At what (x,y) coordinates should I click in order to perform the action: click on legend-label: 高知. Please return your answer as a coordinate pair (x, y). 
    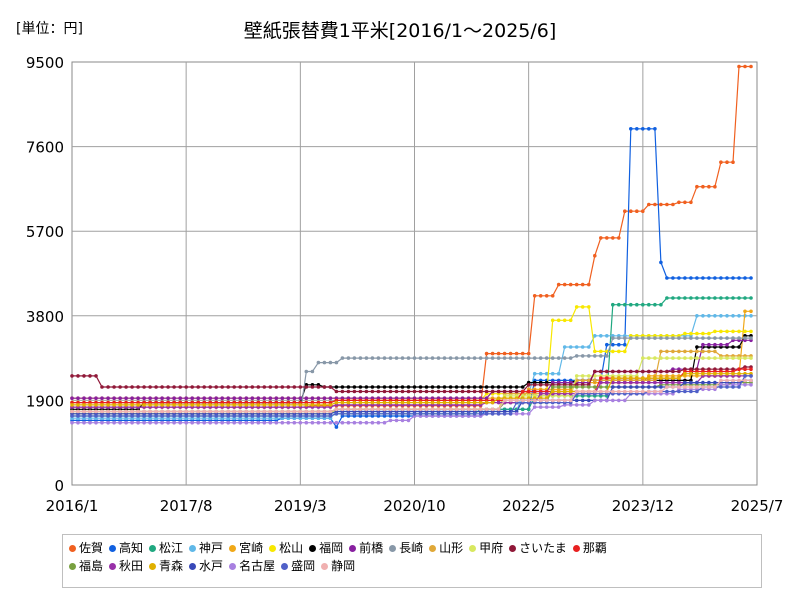
    Looking at the image, I should click on (131, 548).